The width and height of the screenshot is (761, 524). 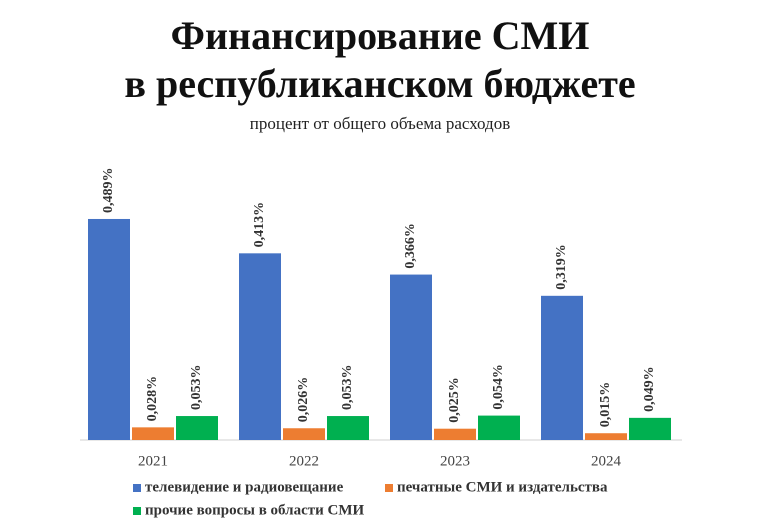 What do you see at coordinates (304, 461) in the screenshot?
I see `x-tick-label: 2022` at bounding box center [304, 461].